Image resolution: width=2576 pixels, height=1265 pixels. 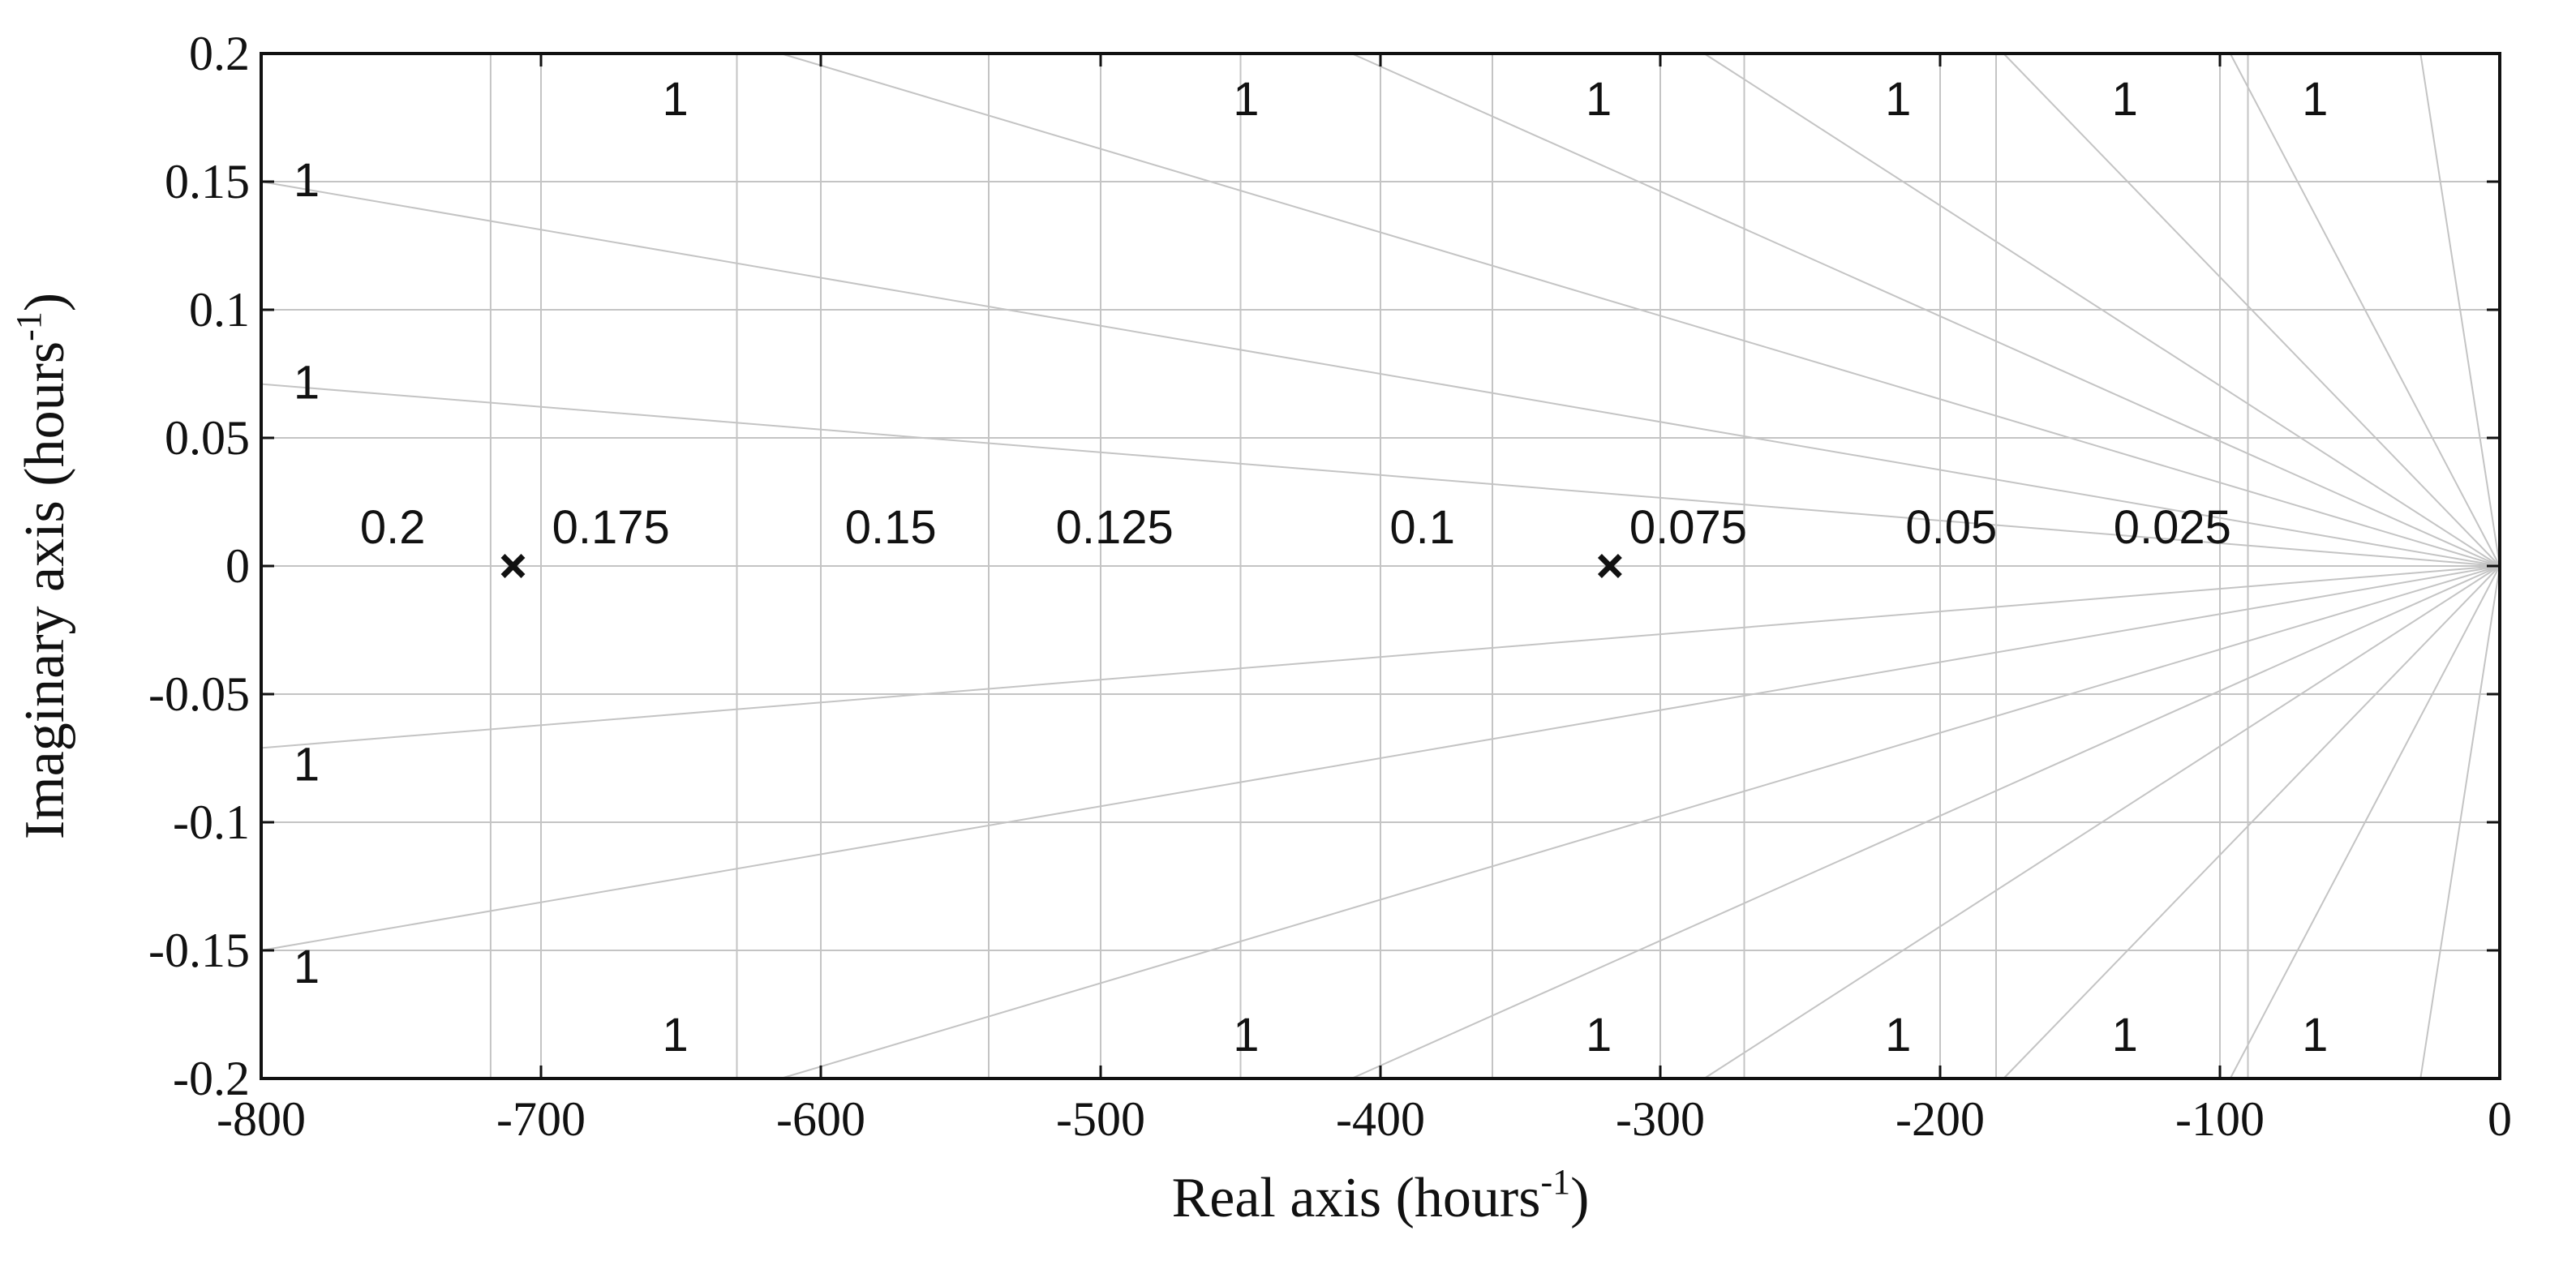 I want to click on x-tick-label: -500, so click(x=1100, y=1119).